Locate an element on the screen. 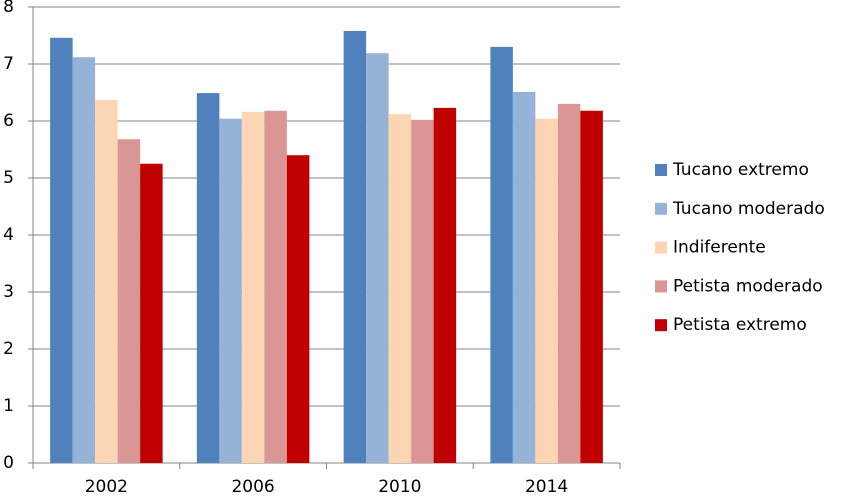 The width and height of the screenshot is (850, 496). y-tick-label: 7 is located at coordinates (8, 64).